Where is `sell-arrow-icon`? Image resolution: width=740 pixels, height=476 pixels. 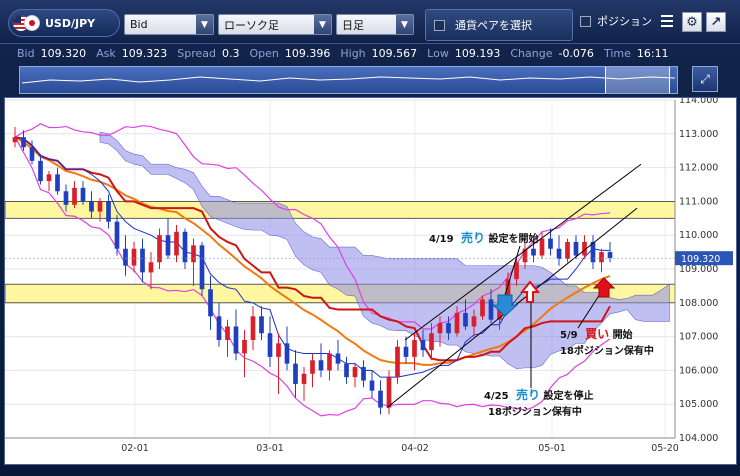 sell-arrow-icon is located at coordinates (505, 305).